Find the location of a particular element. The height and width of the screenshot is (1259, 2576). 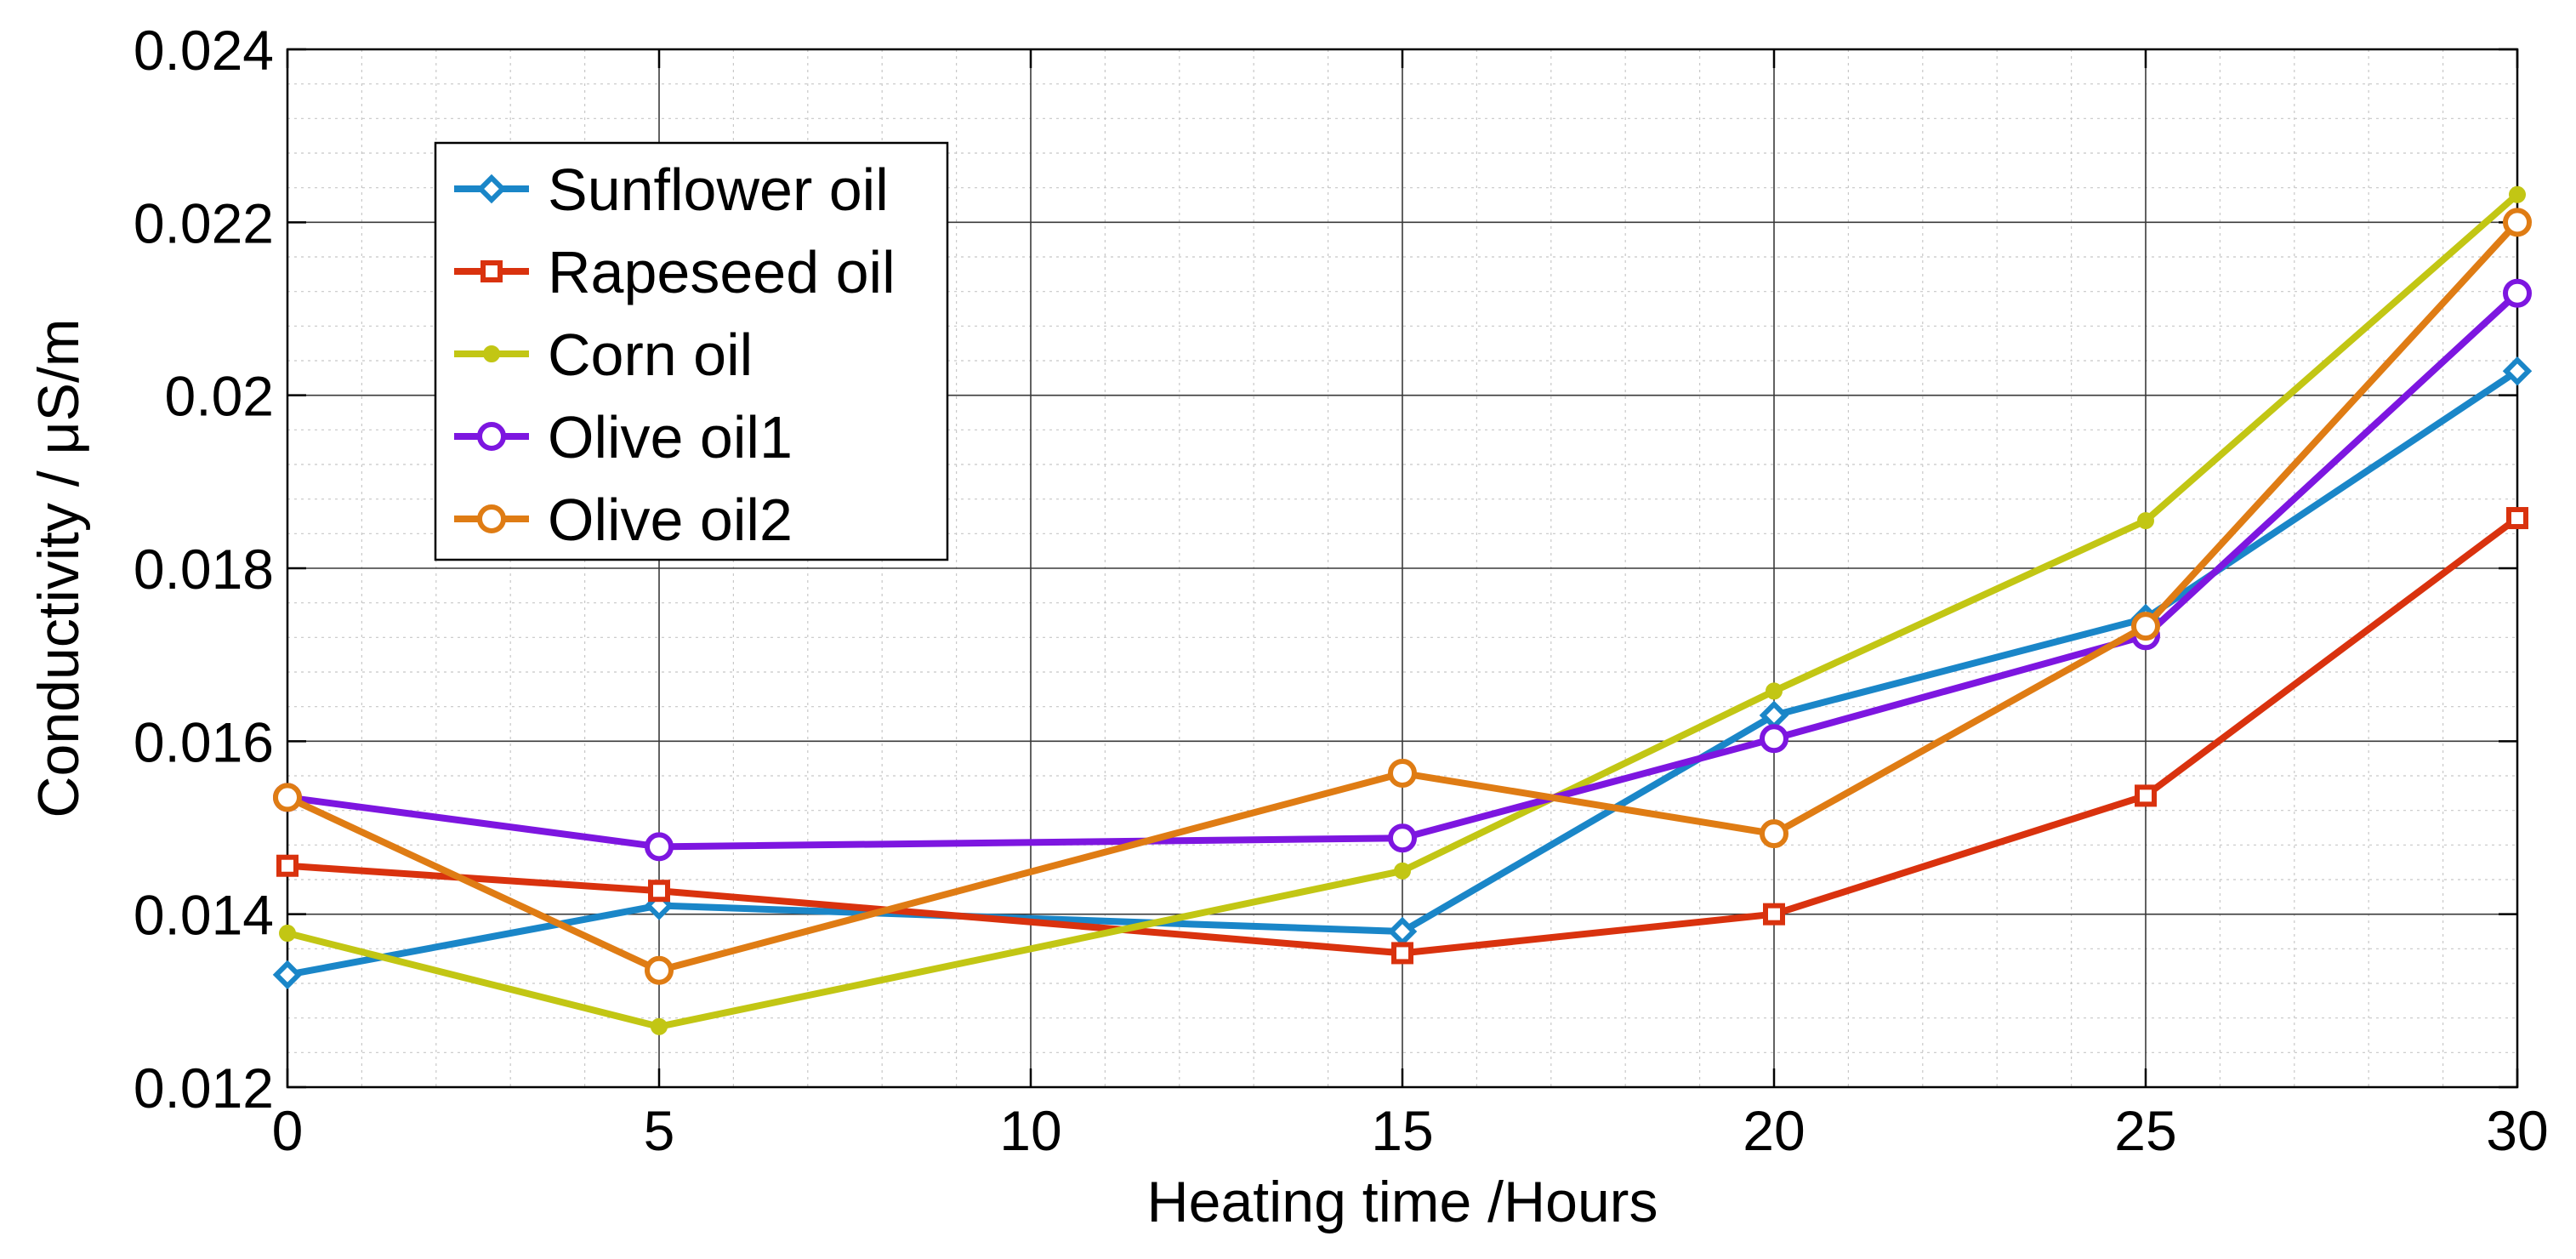

y-tick-label: 0.018 is located at coordinates (204, 569).